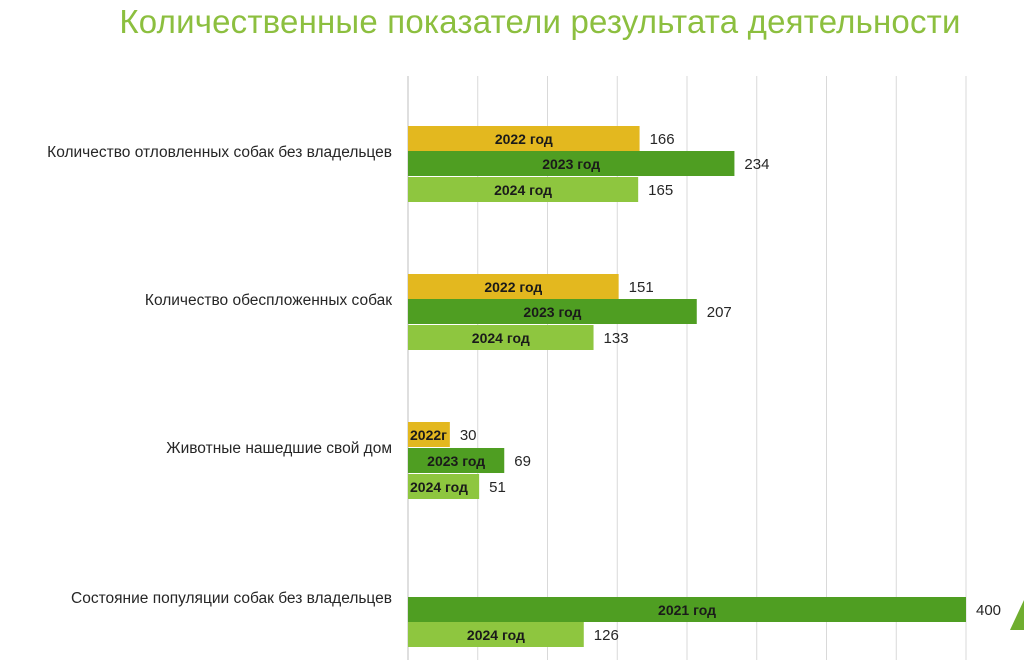  Describe the element at coordinates (662, 139) in the screenshot. I see `data-label: 166` at that location.